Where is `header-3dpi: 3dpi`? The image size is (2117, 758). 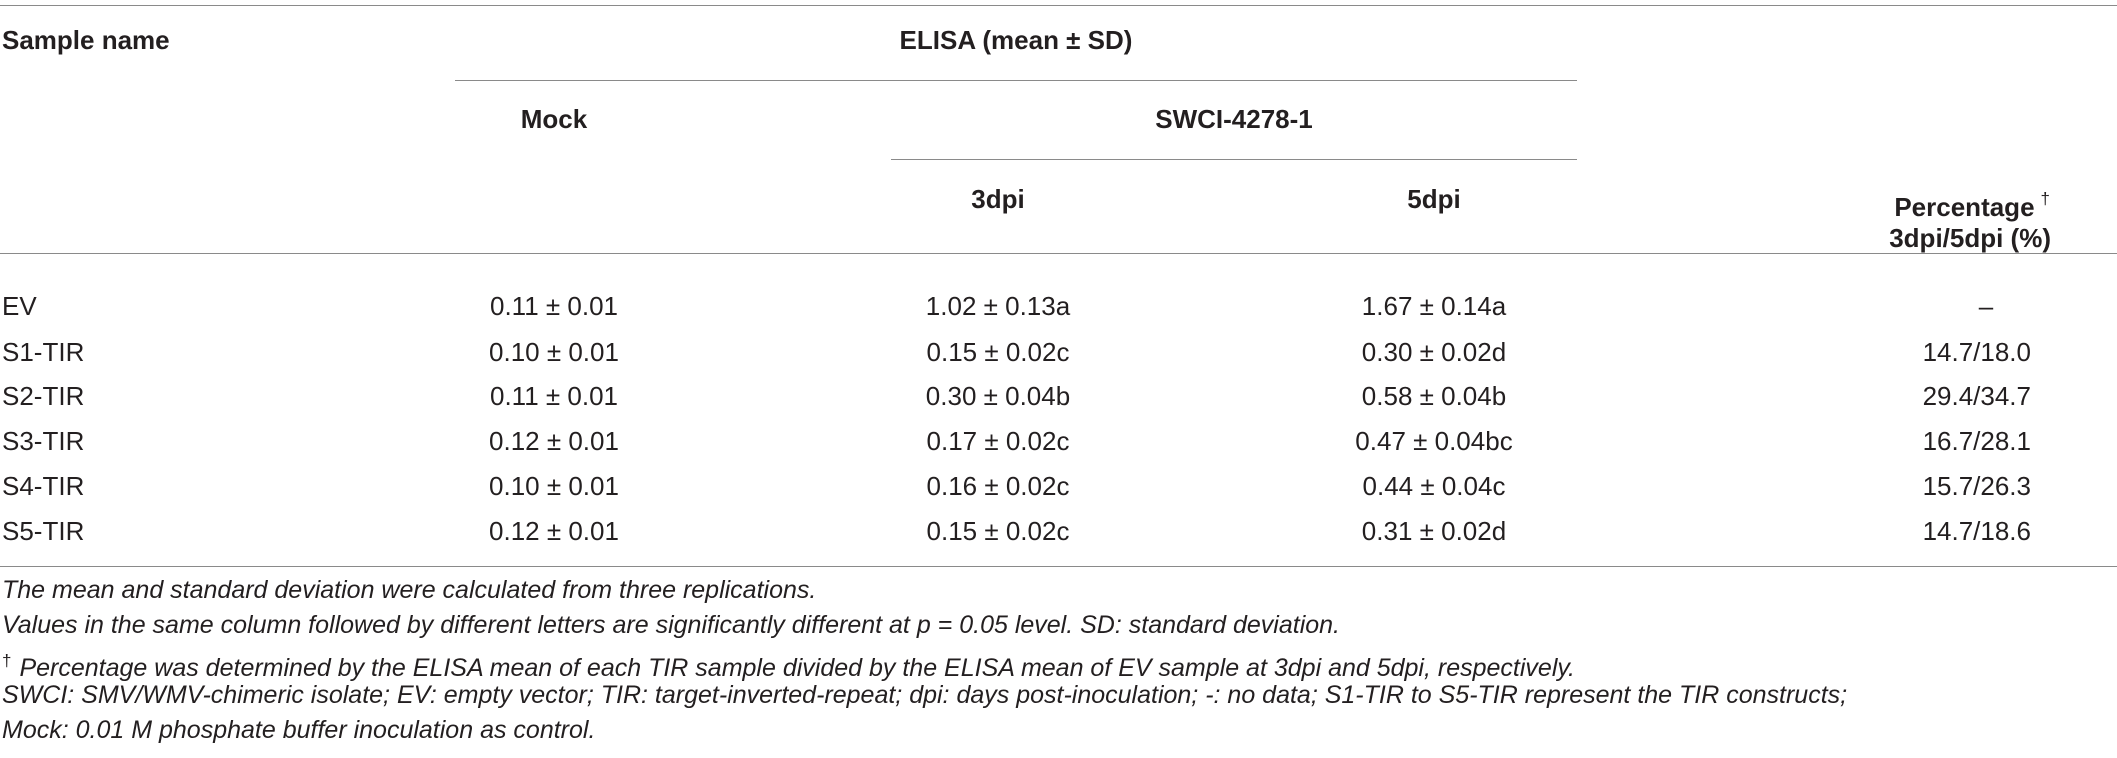 header-3dpi: 3dpi is located at coordinates (998, 199).